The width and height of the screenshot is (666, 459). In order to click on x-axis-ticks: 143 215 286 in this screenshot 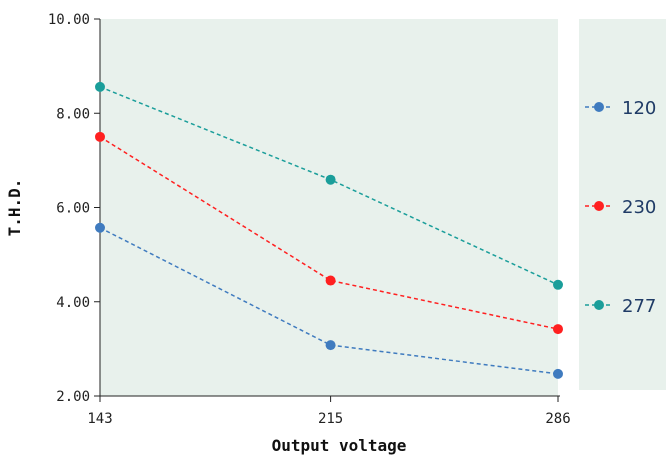, I will do `click(329, 411)`.